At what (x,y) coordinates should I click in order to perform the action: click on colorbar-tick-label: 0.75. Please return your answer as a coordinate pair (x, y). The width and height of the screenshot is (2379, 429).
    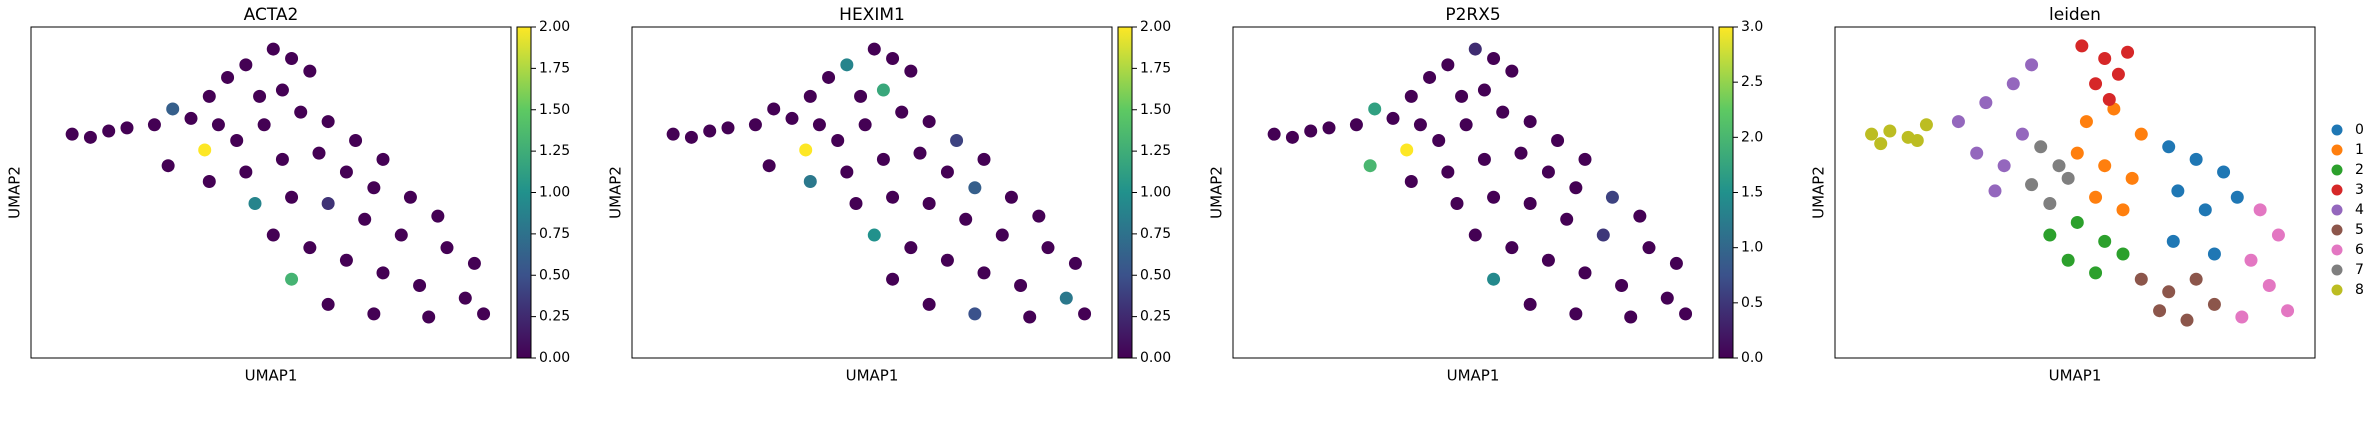
    Looking at the image, I should click on (554, 234).